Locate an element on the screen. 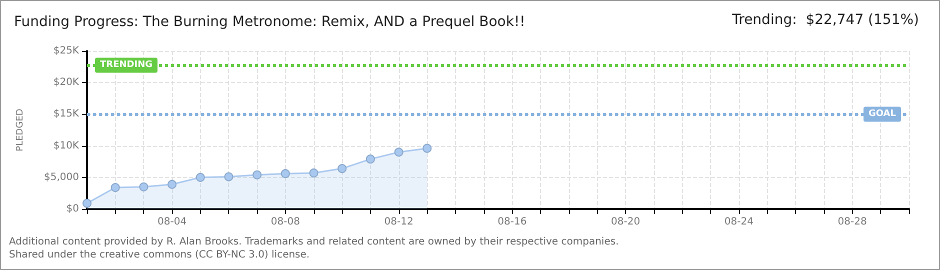 Image resolution: width=940 pixels, height=270 pixels. y-tick-label: $15K is located at coordinates (66, 114).